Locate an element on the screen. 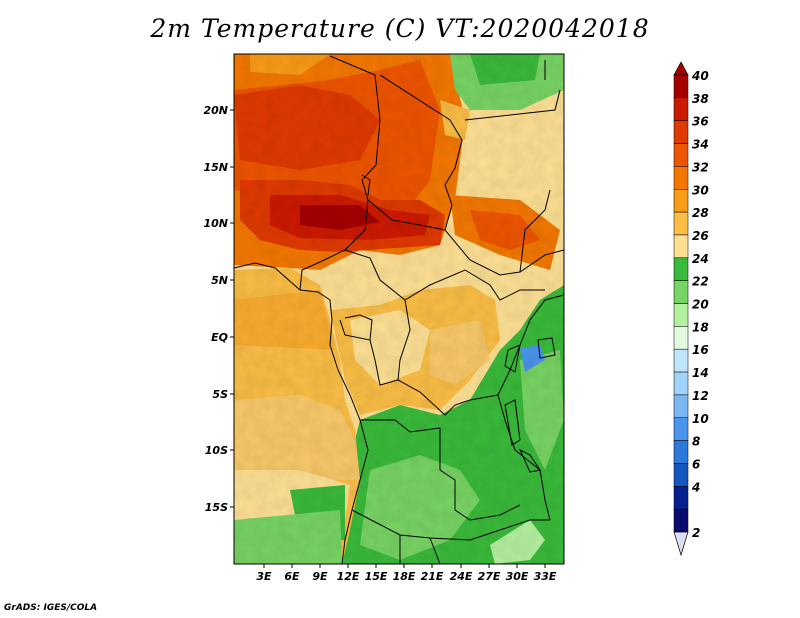  lon-label: 27E is located at coordinates (489, 576).